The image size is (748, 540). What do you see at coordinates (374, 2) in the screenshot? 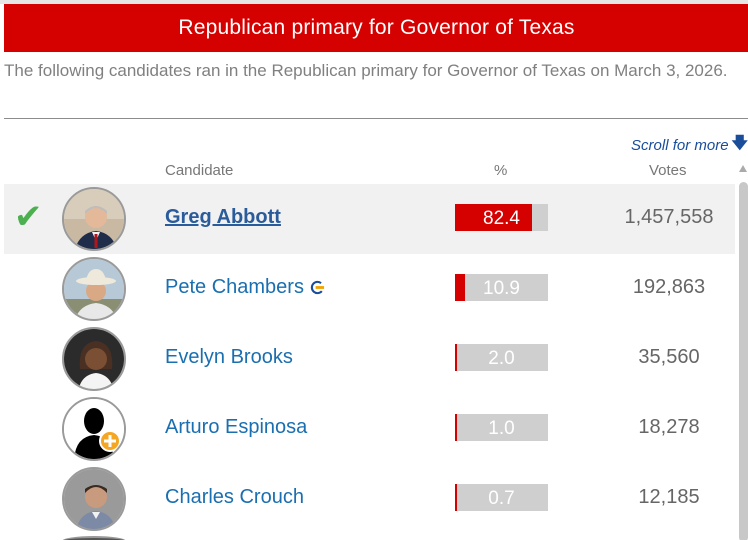
I see `top-strip` at bounding box center [374, 2].